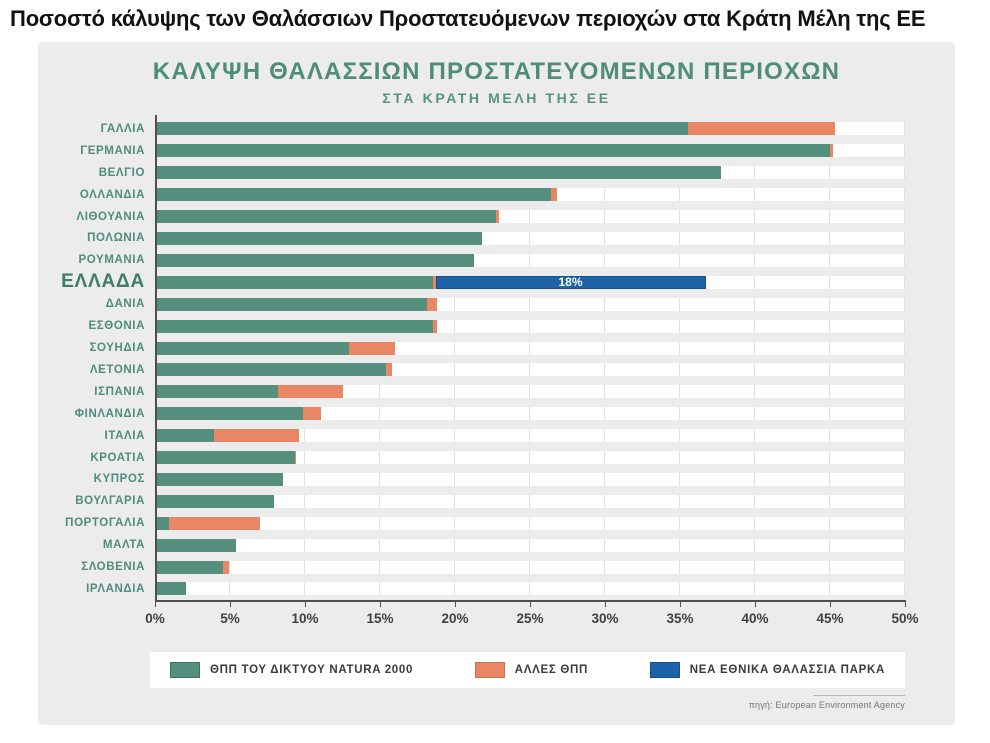 The width and height of the screenshot is (990, 743). I want to click on bar-row: ΒΕΛΓΙΟ, so click(472, 173).